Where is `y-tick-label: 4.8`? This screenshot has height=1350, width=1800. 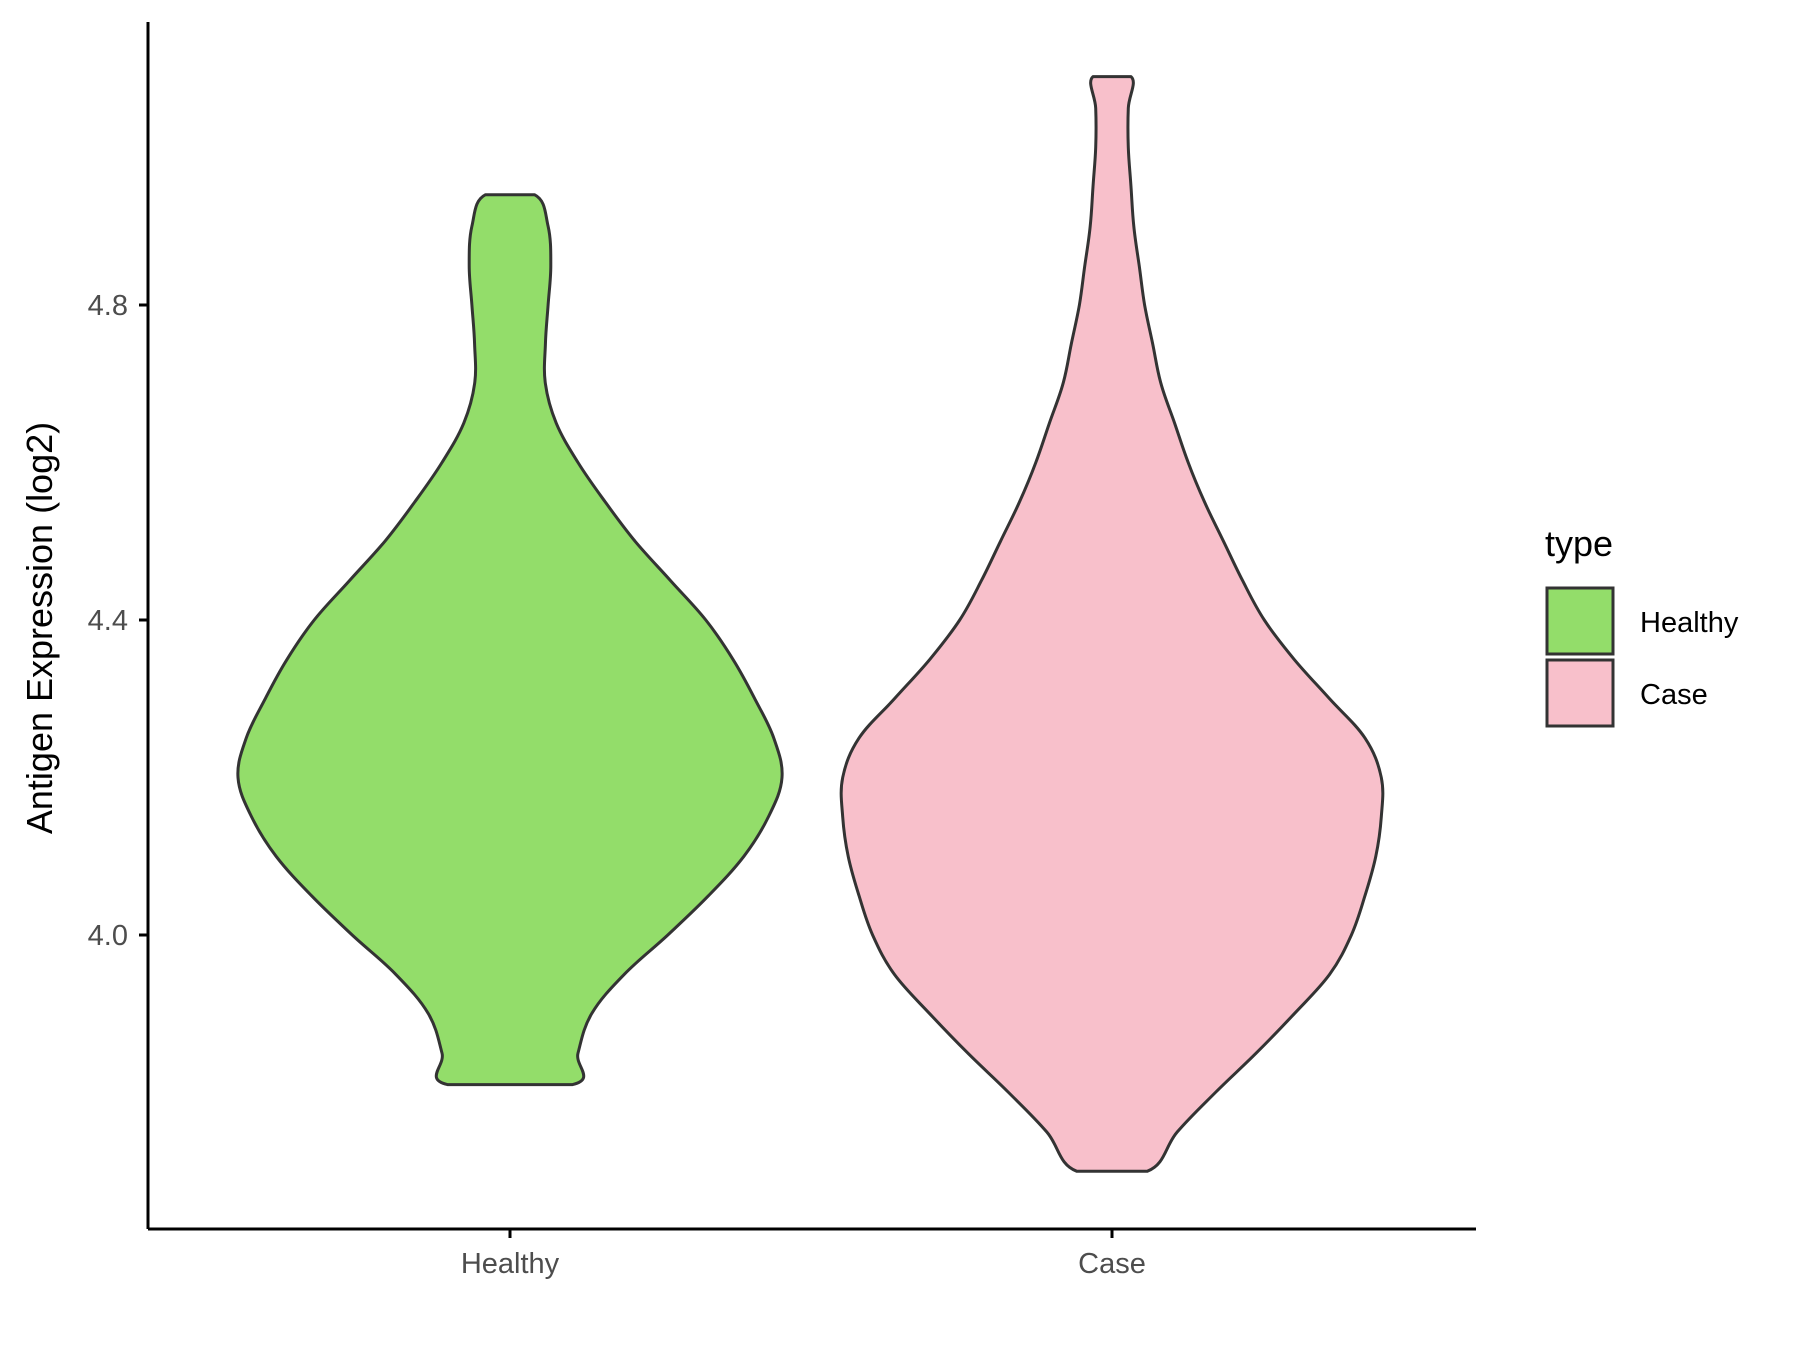
y-tick-label: 4.8 is located at coordinates (108, 306).